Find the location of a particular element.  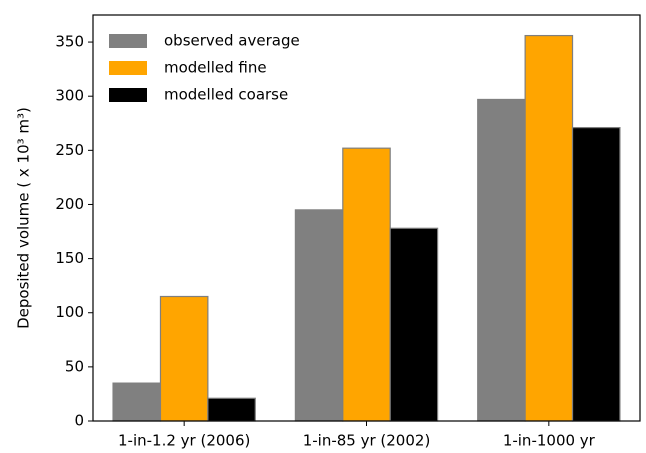

y-tick-label: 50 is located at coordinates (74, 366).